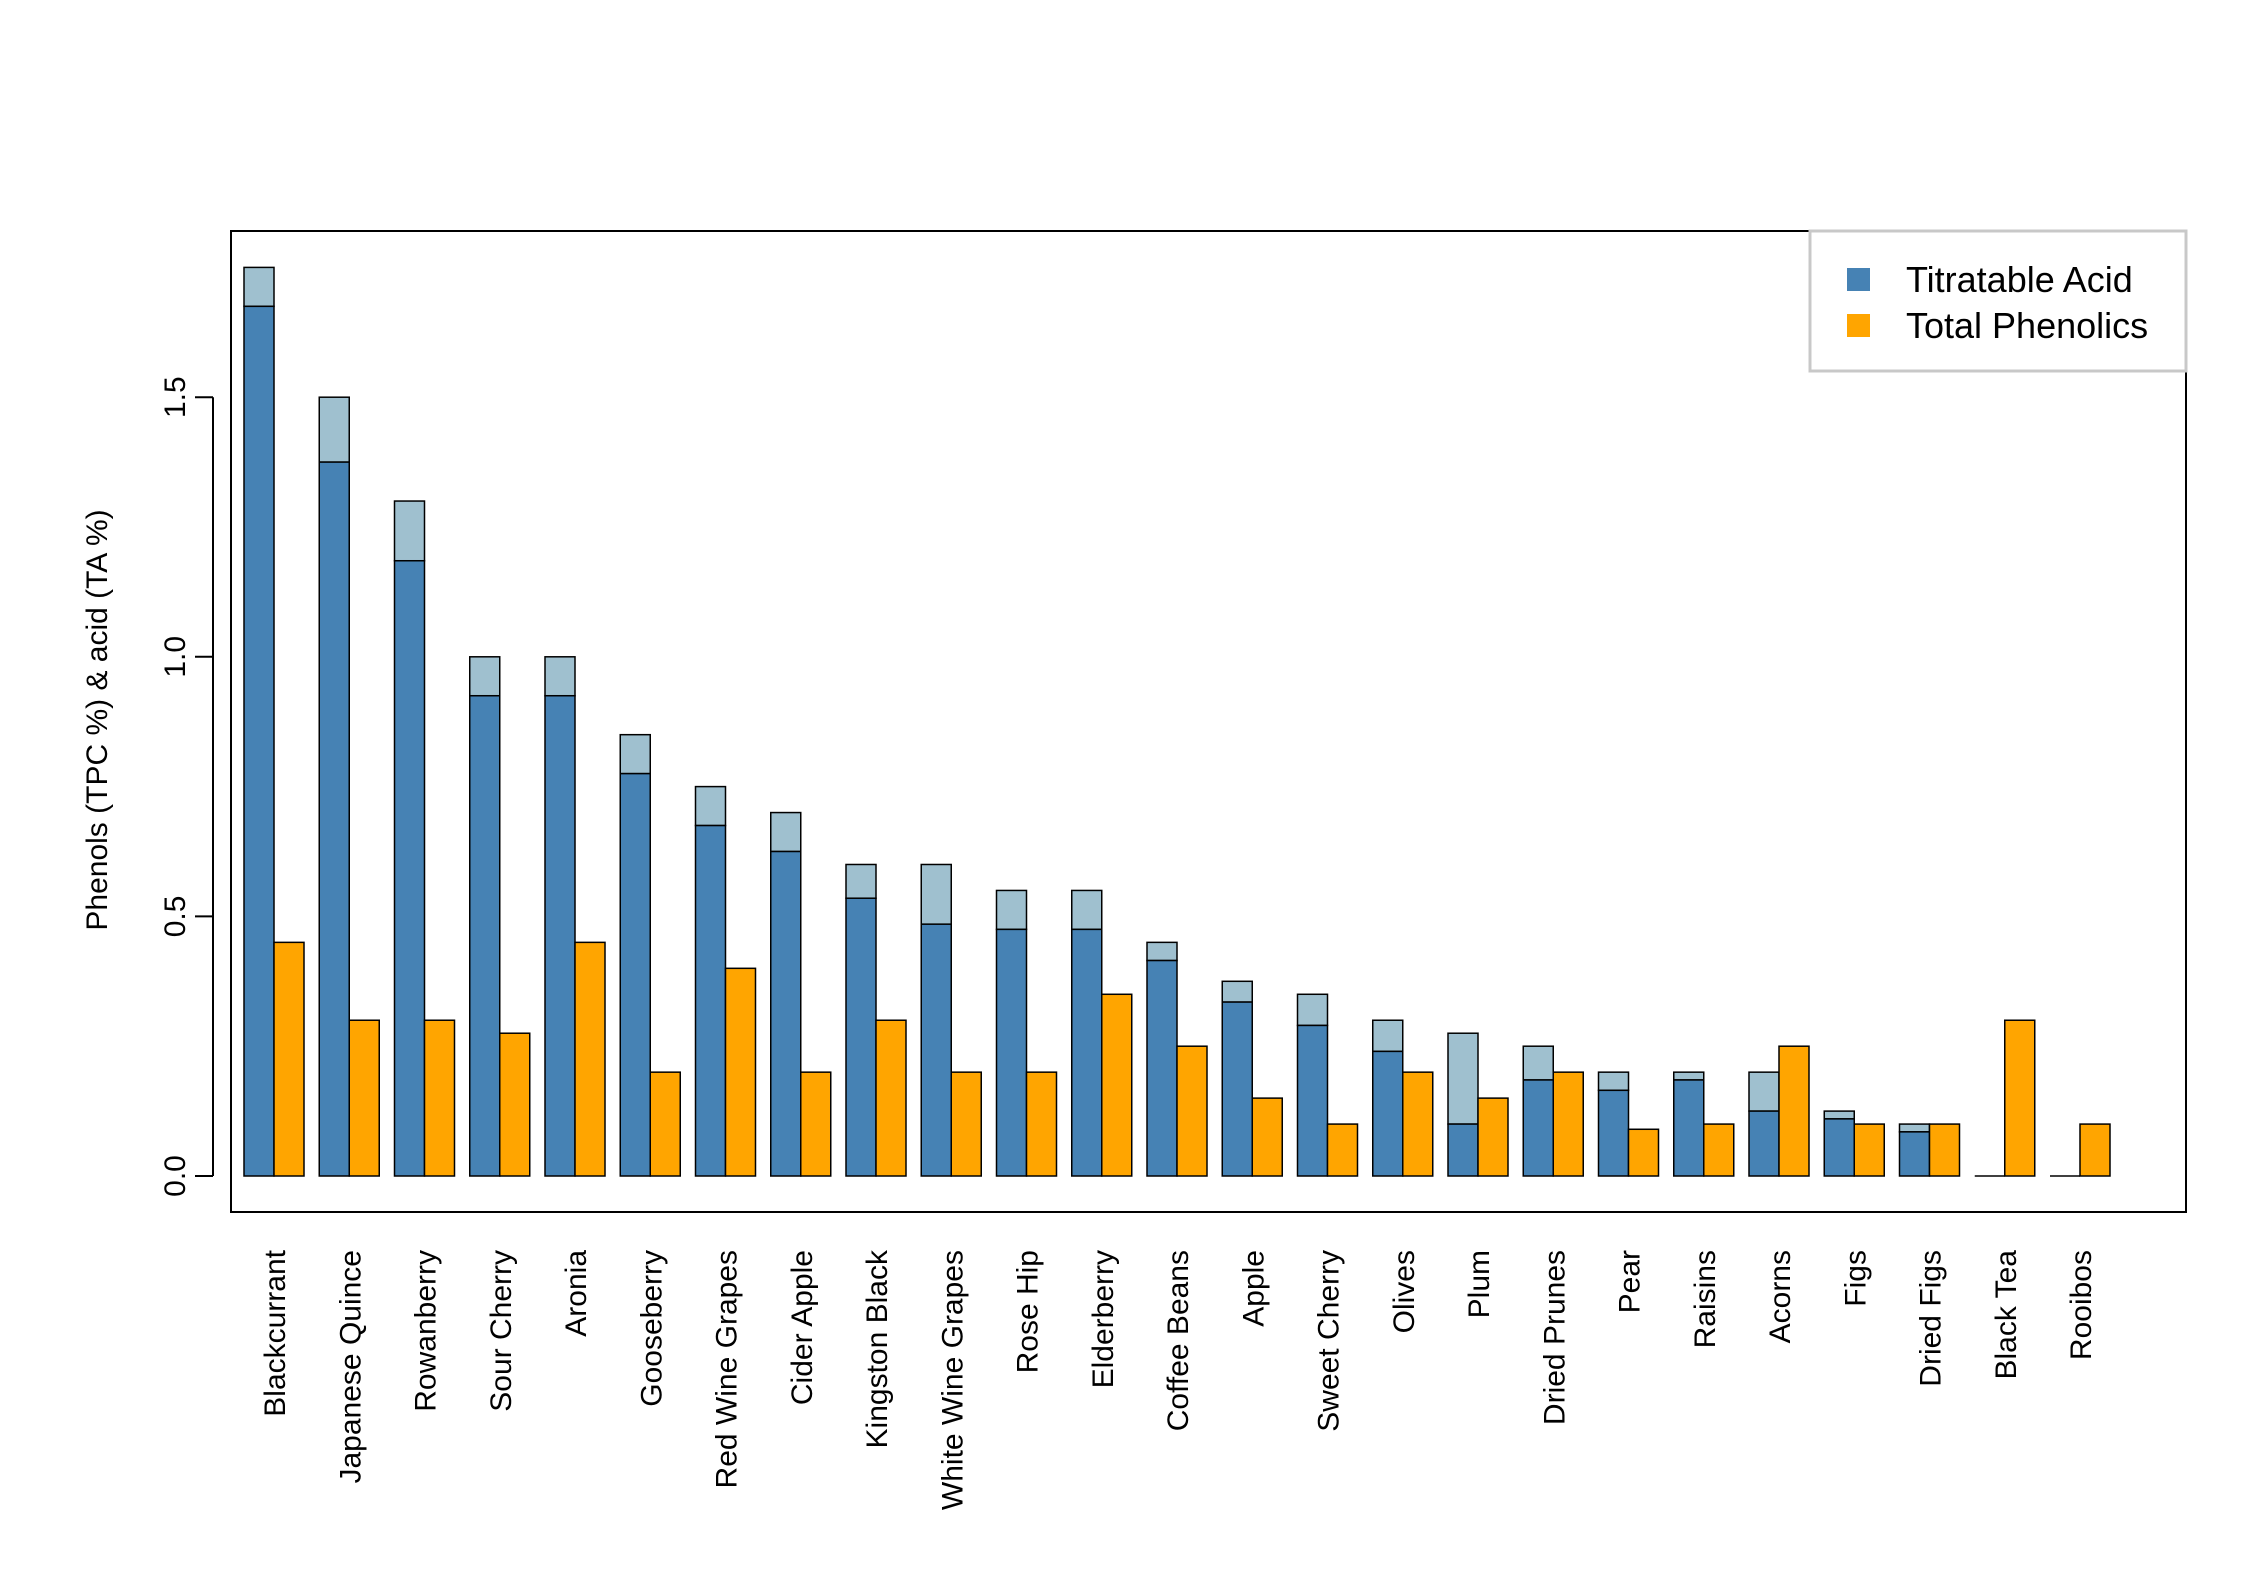 Image resolution: width=2246 pixels, height=1587 pixels. What do you see at coordinates (786, 1013) in the screenshot?
I see `bar-acid-cider-apple` at bounding box center [786, 1013].